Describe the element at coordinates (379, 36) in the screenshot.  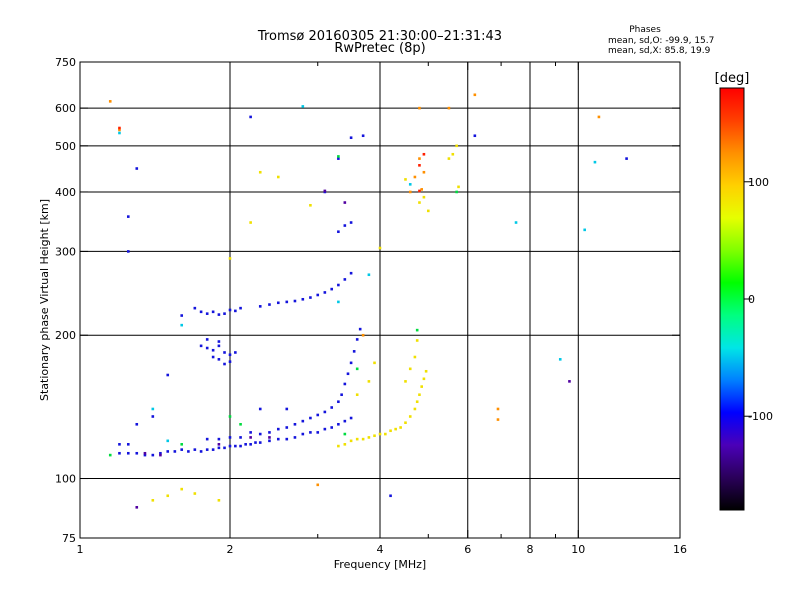
I see `chart-title: Tromsø 20160305 21:30:00–21:31:43` at that location.